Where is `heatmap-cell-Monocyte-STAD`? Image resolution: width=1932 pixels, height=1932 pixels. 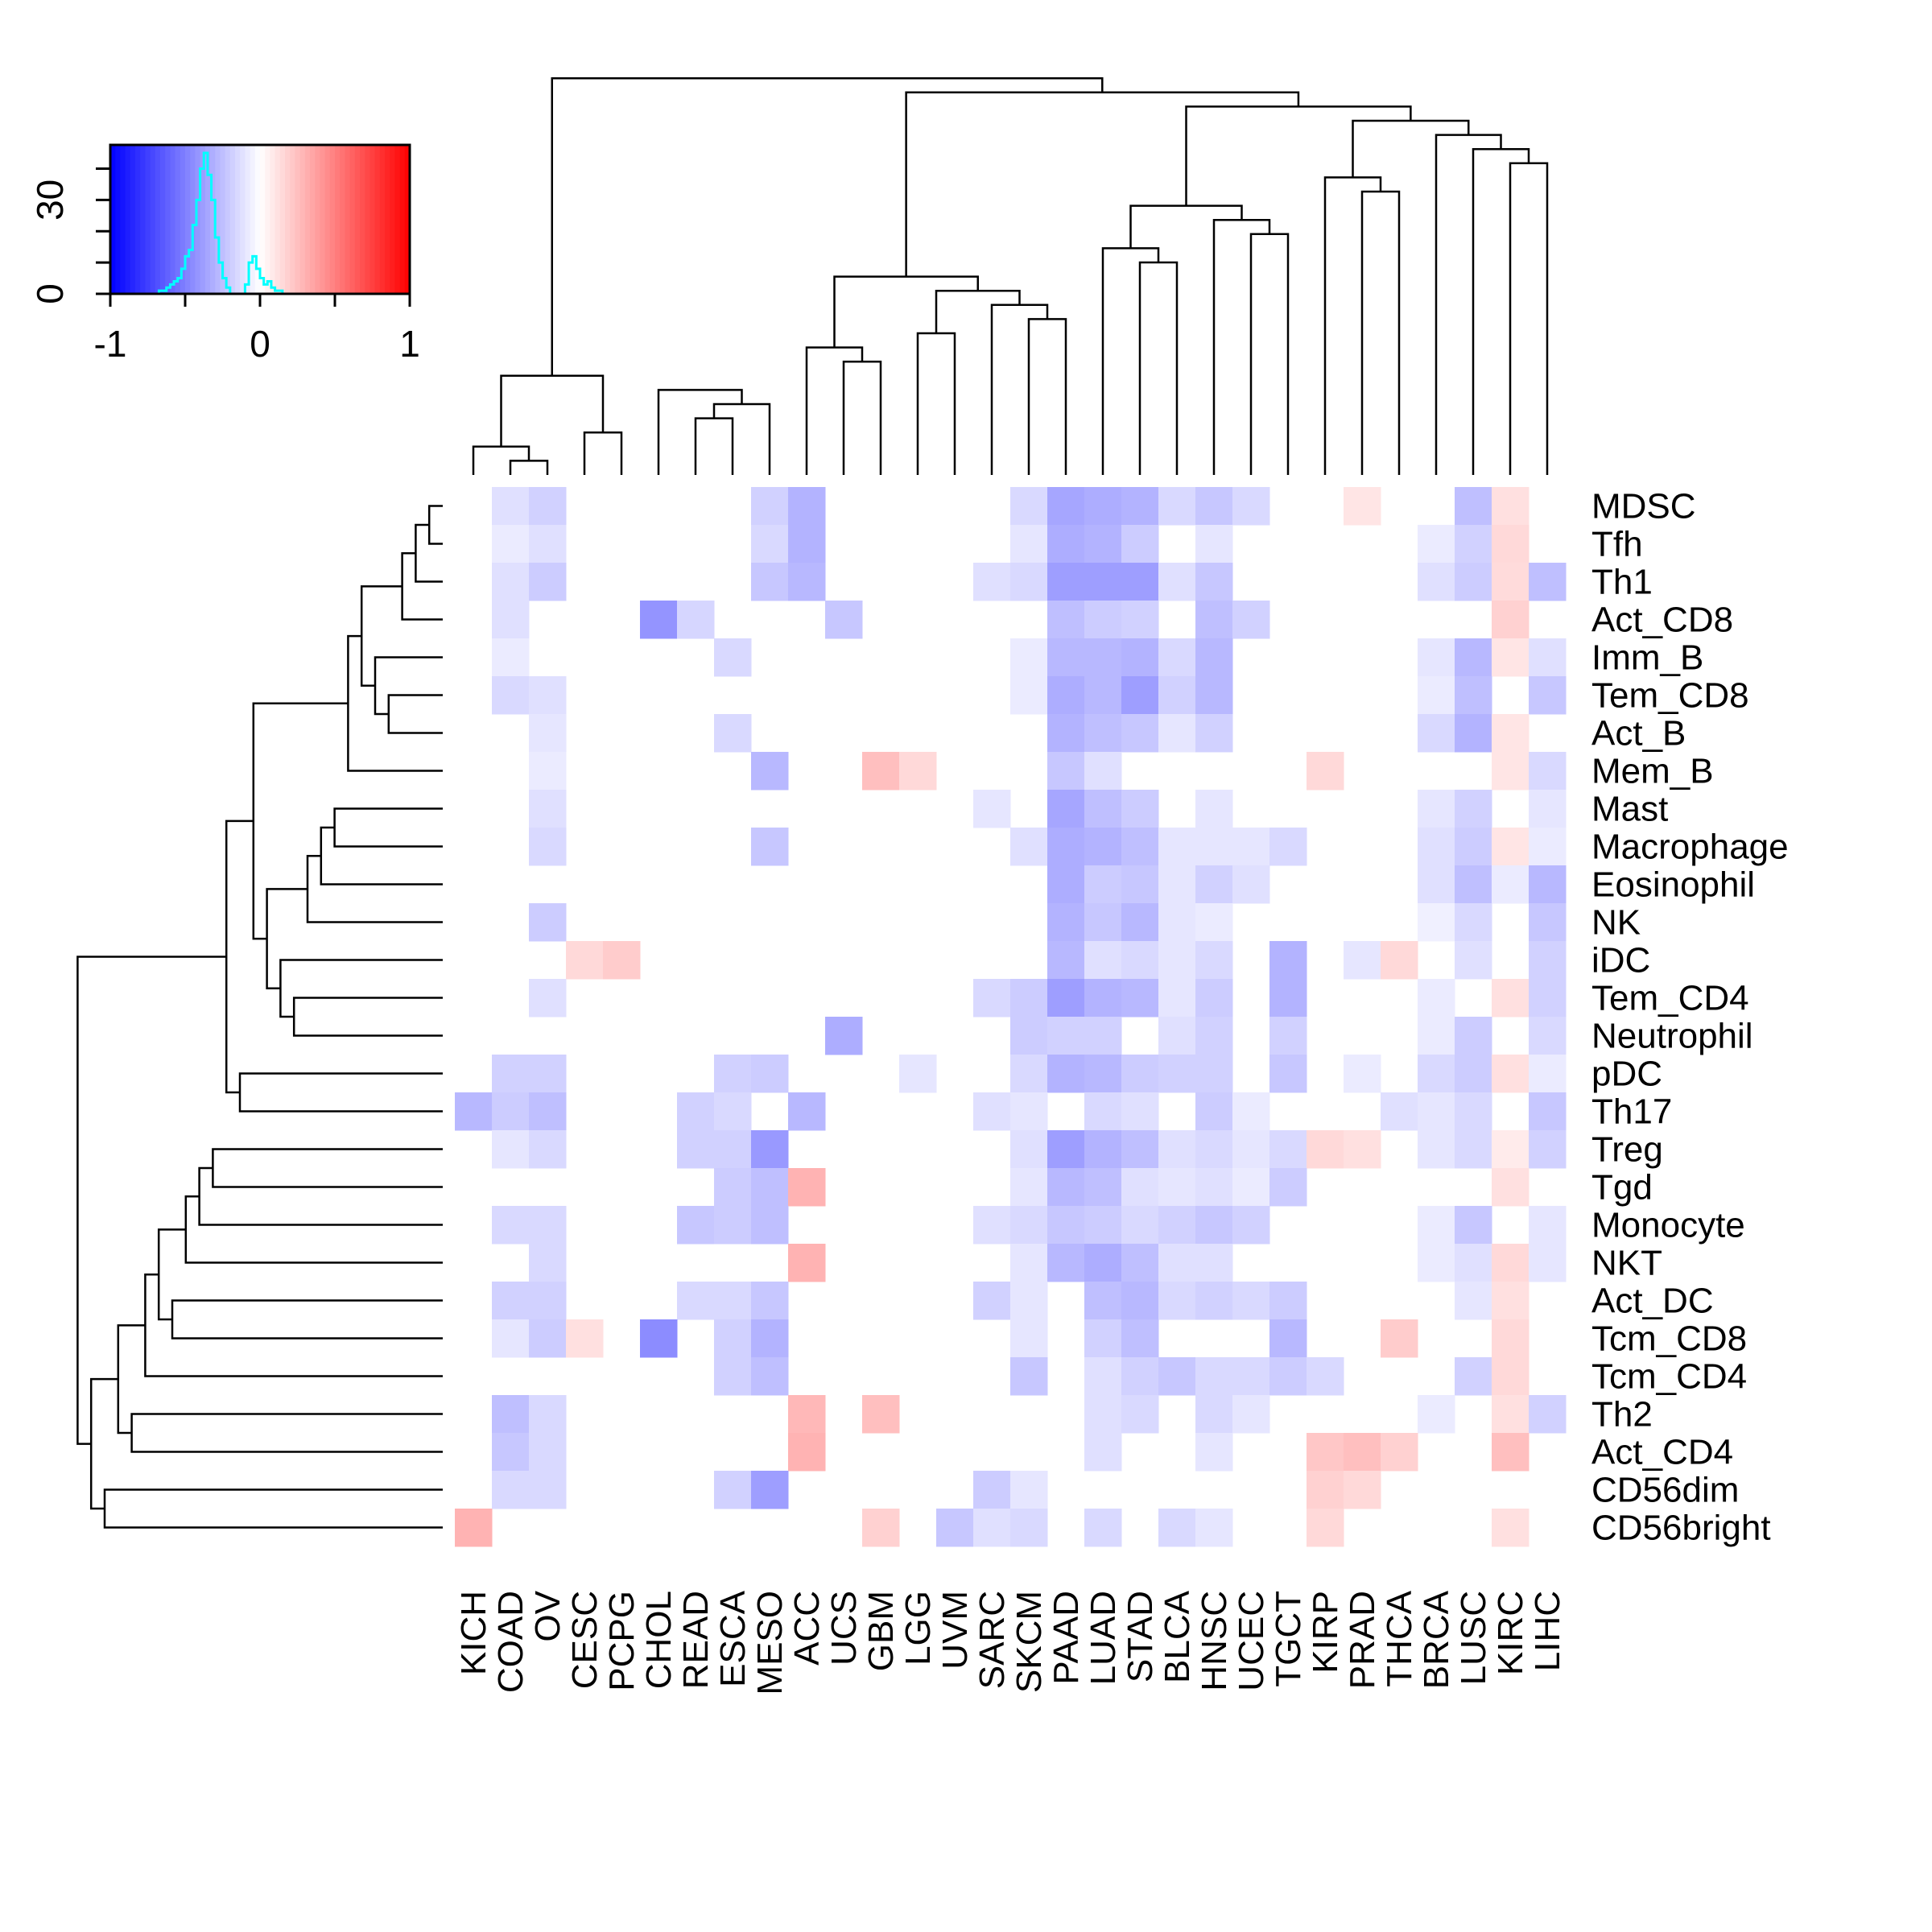 heatmap-cell-Monocyte-STAD is located at coordinates (1140, 1225).